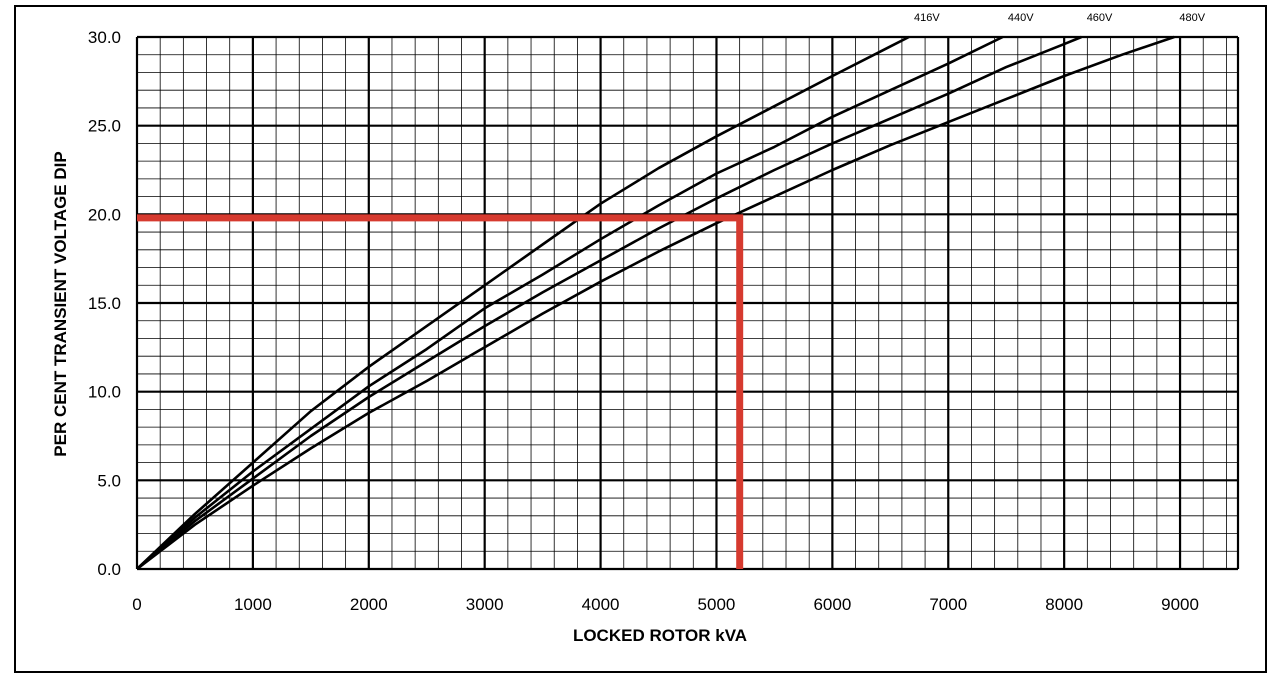  What do you see at coordinates (109, 569) in the screenshot?
I see `y-tick-label: 0.0` at bounding box center [109, 569].